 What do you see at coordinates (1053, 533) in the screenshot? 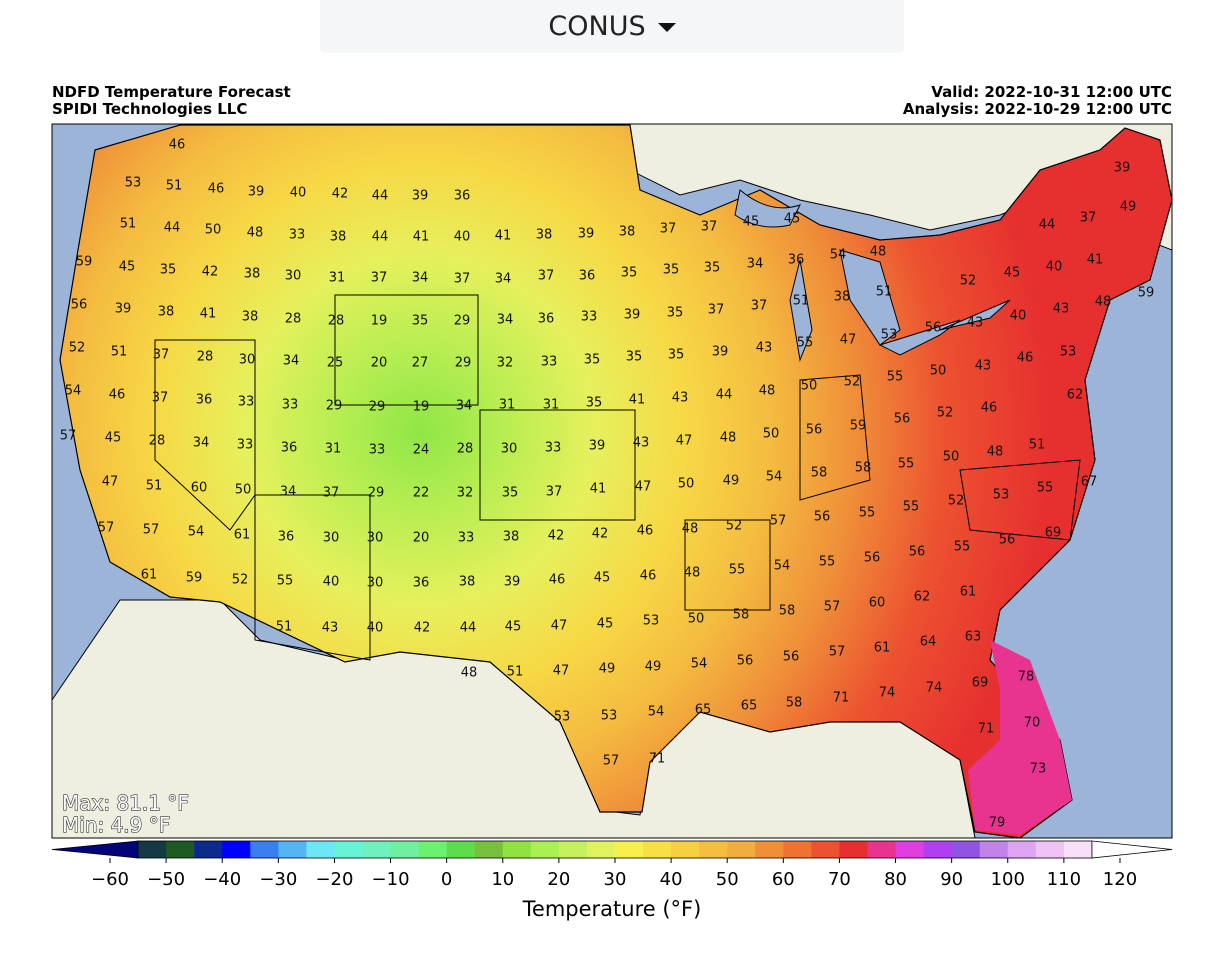
I see `temperature-label: 69` at bounding box center [1053, 533].